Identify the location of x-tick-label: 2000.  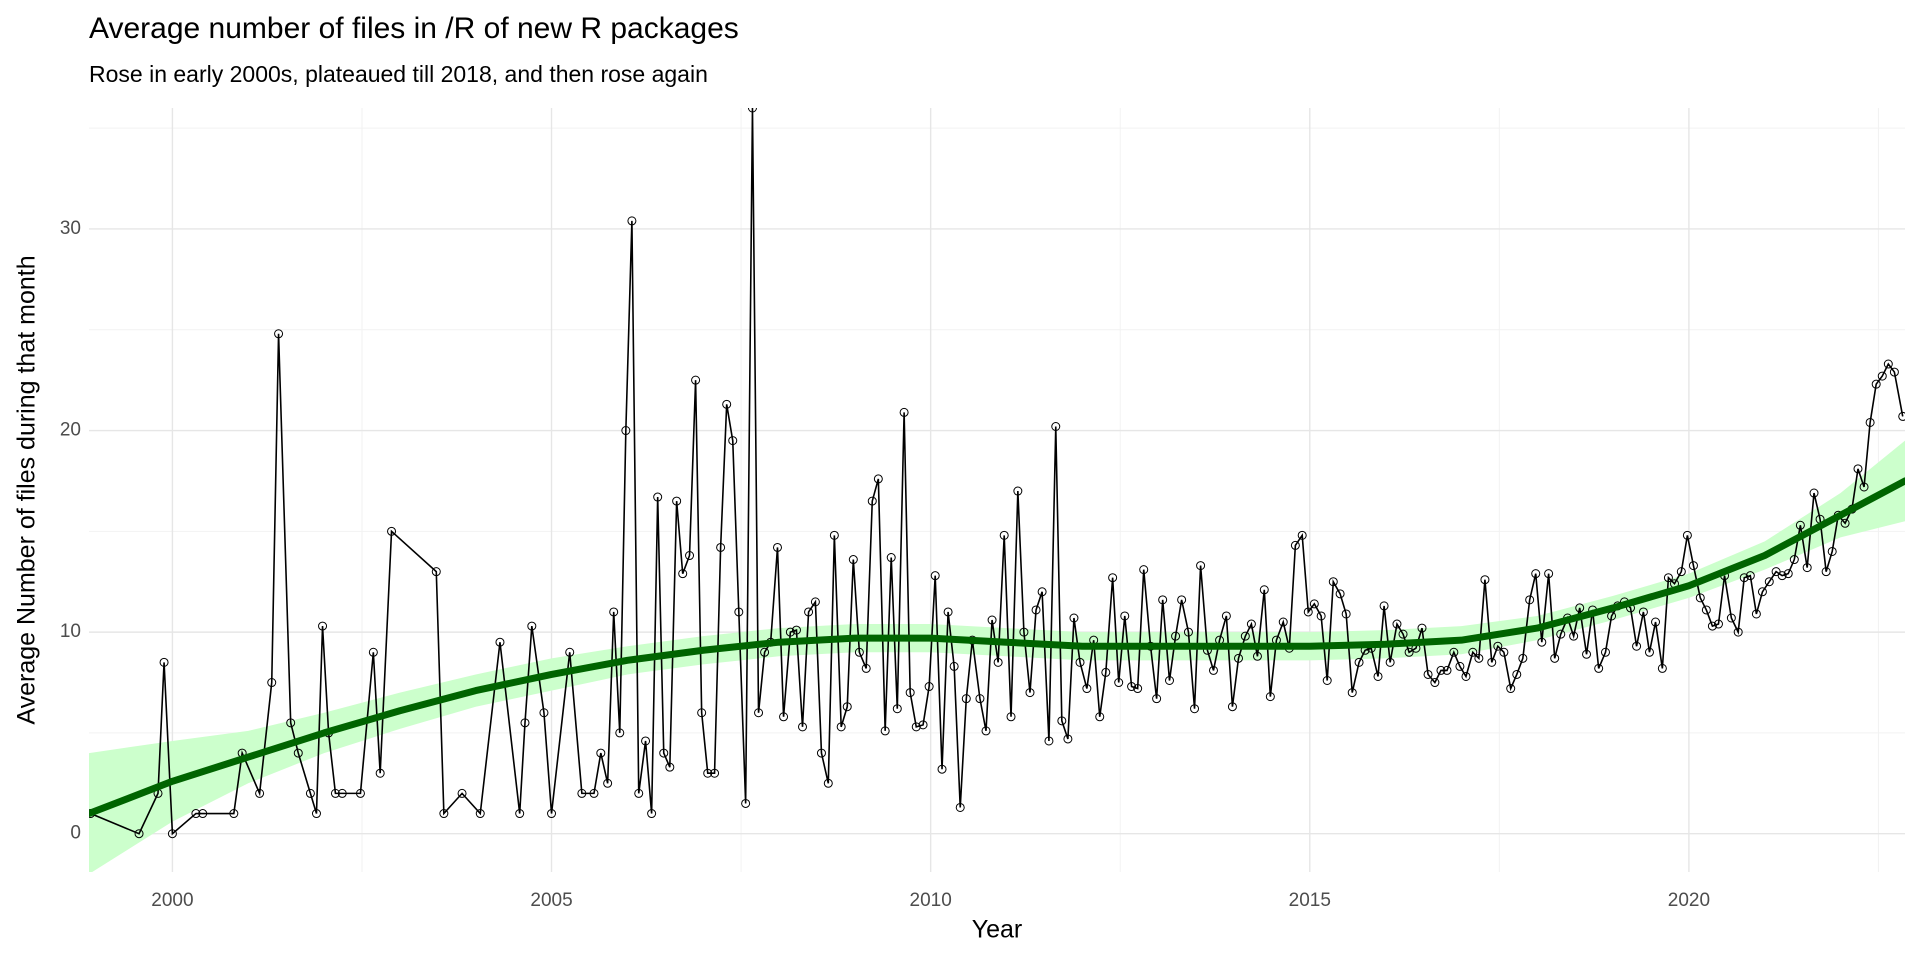
(172, 900).